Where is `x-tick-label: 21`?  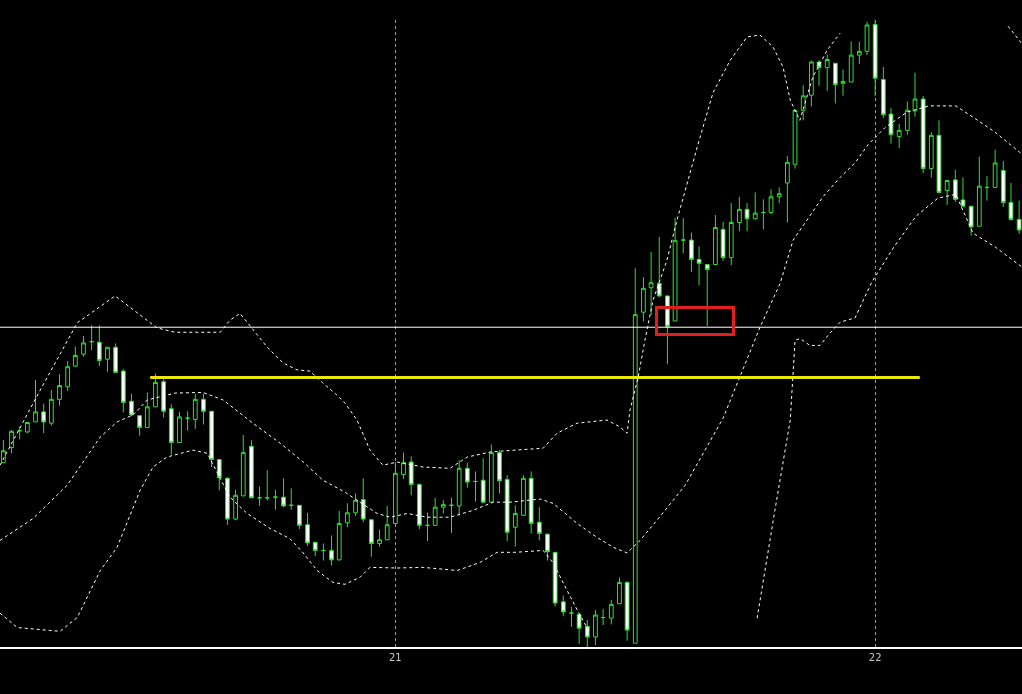
x-tick-label: 21 is located at coordinates (395, 657).